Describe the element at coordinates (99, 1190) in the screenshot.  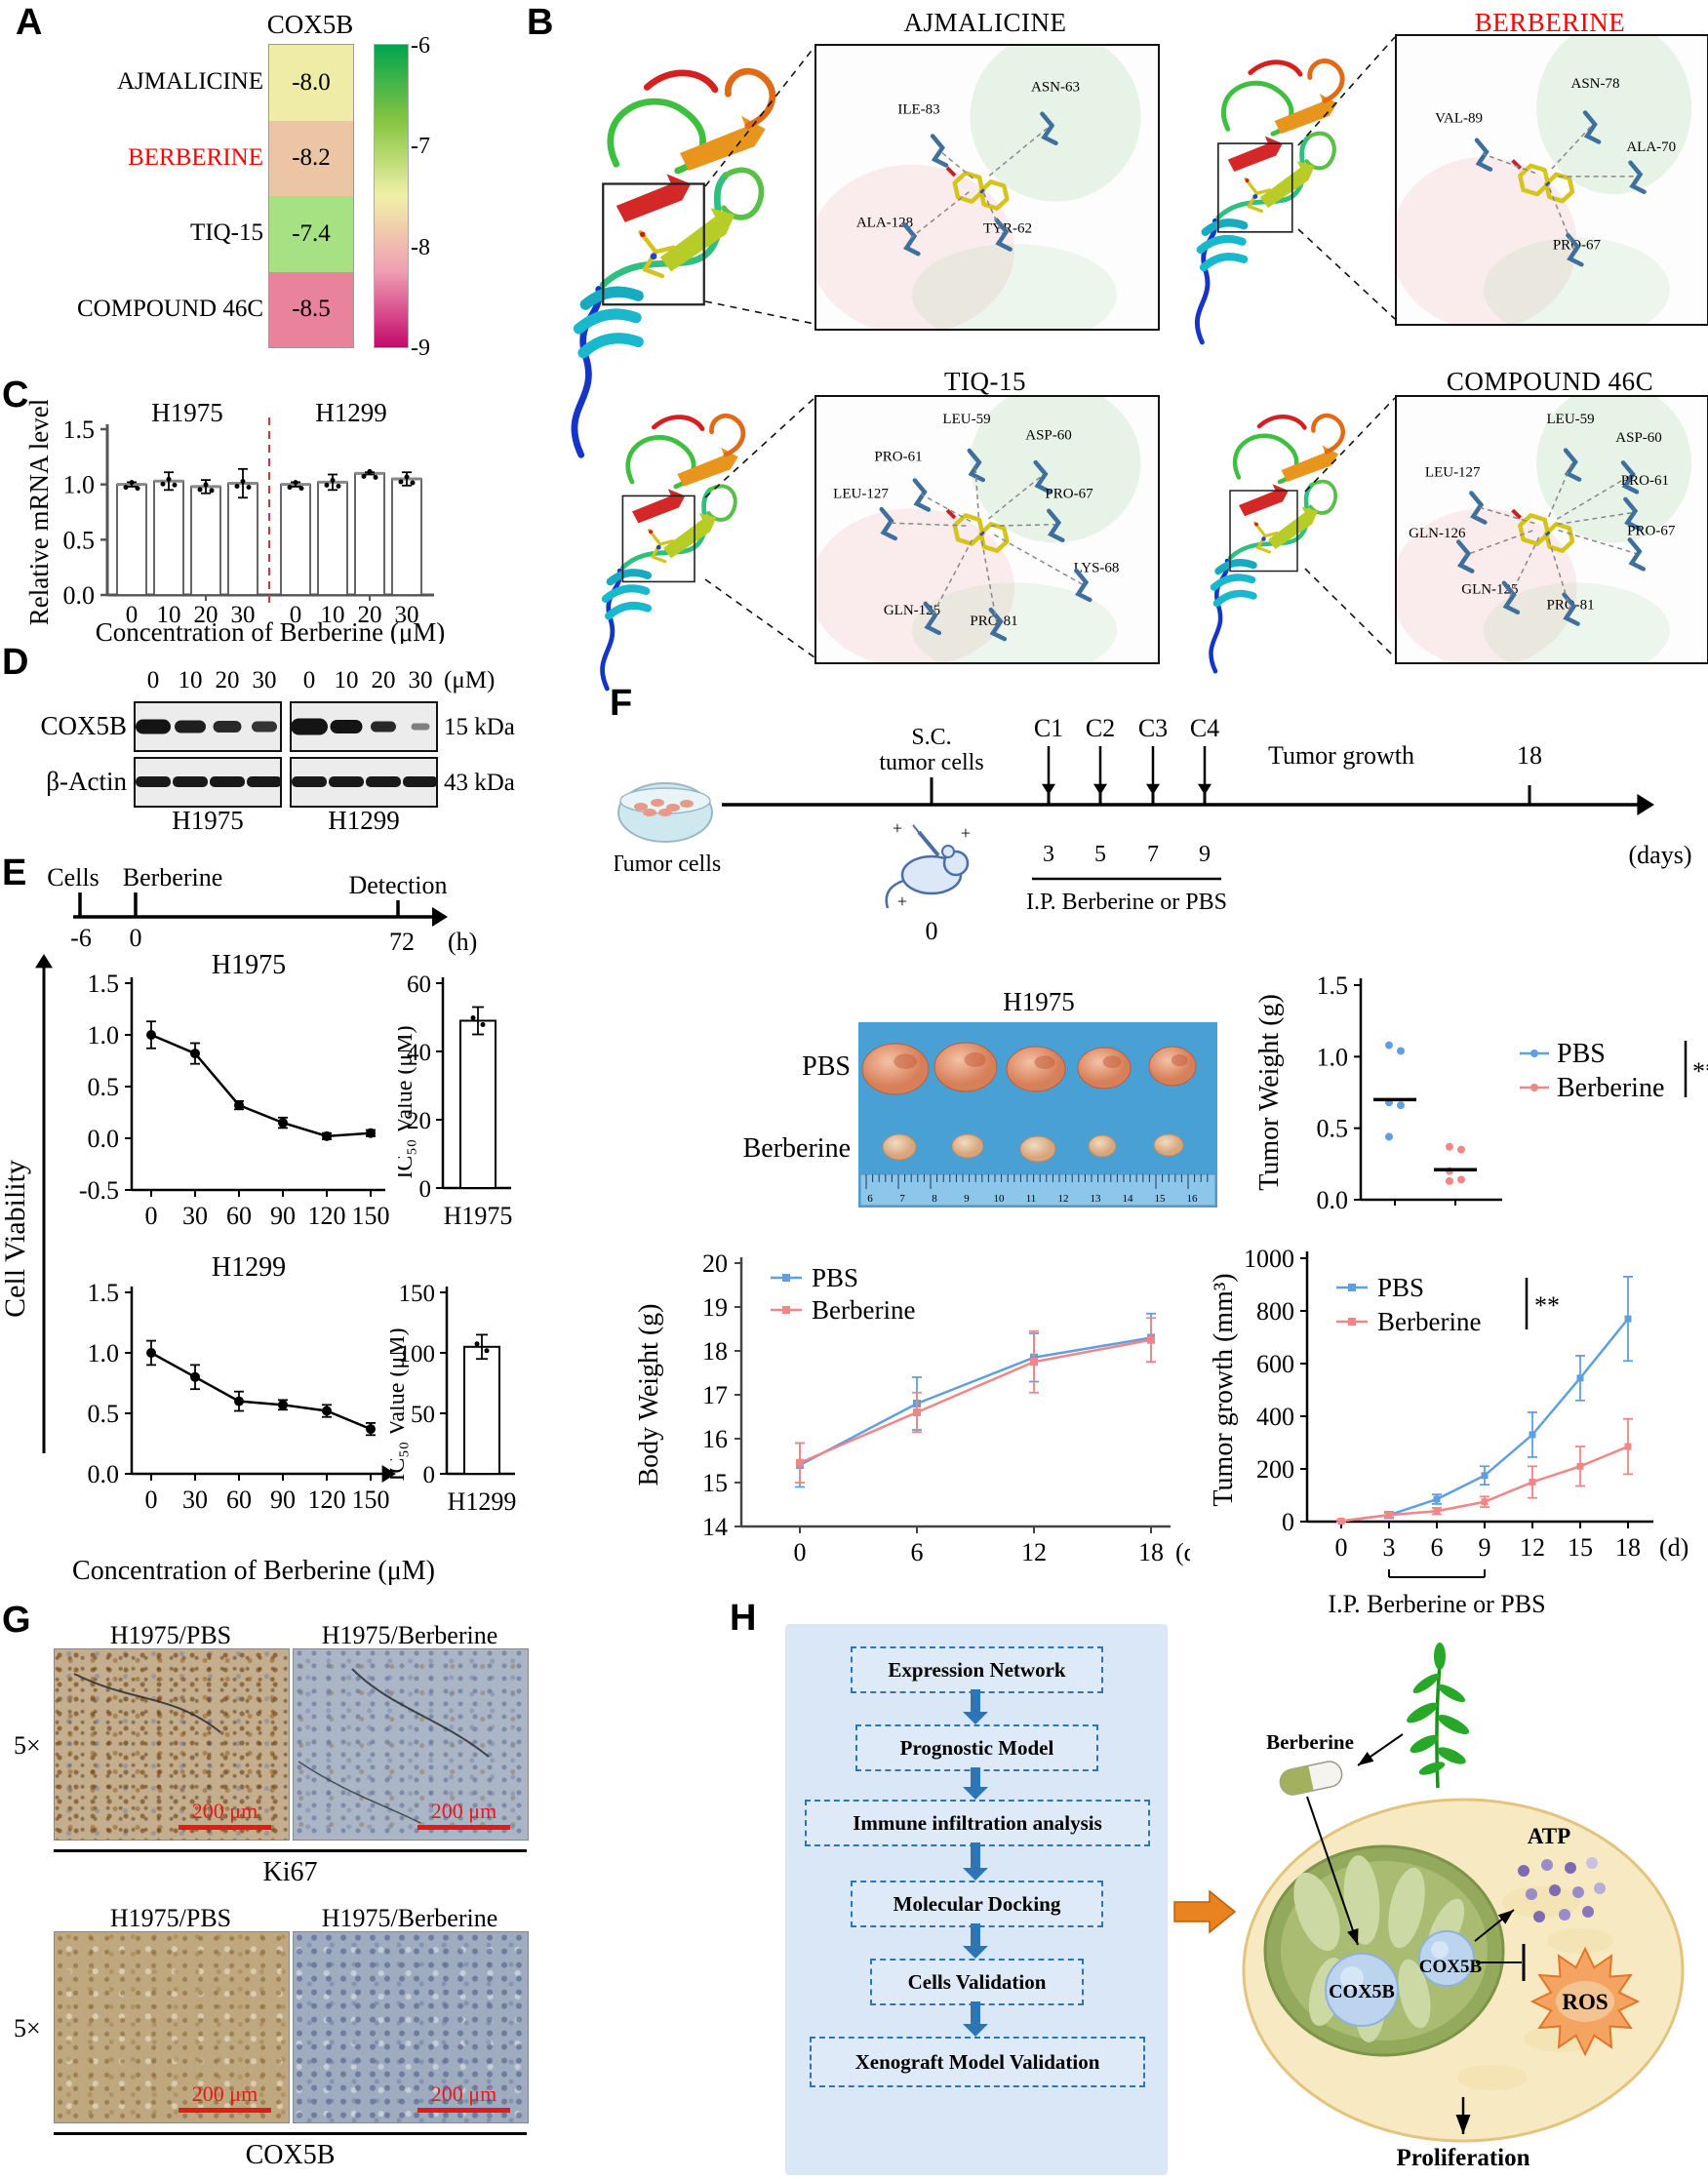
I see `y-tick-label: -0.5` at that location.